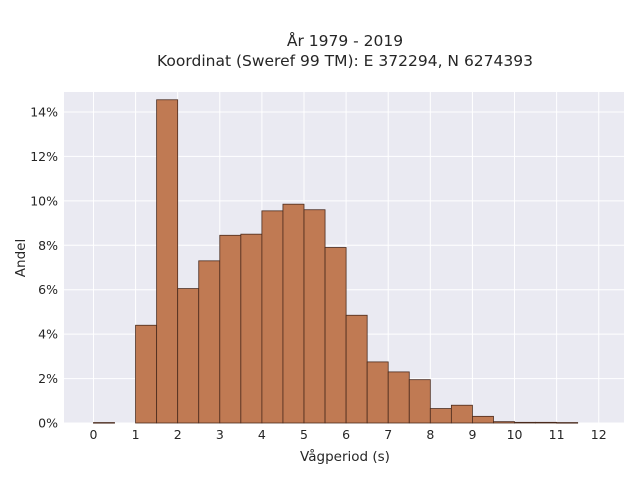 This screenshot has width=640, height=480. I want to click on x-axis-label: Vågperiod (s), so click(345, 456).